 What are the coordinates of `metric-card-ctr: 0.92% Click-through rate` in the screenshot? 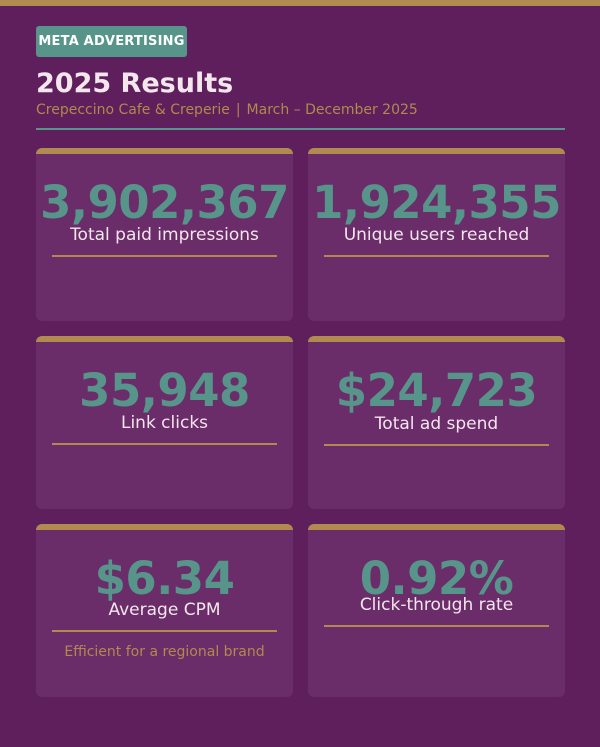 It's located at (436, 610).